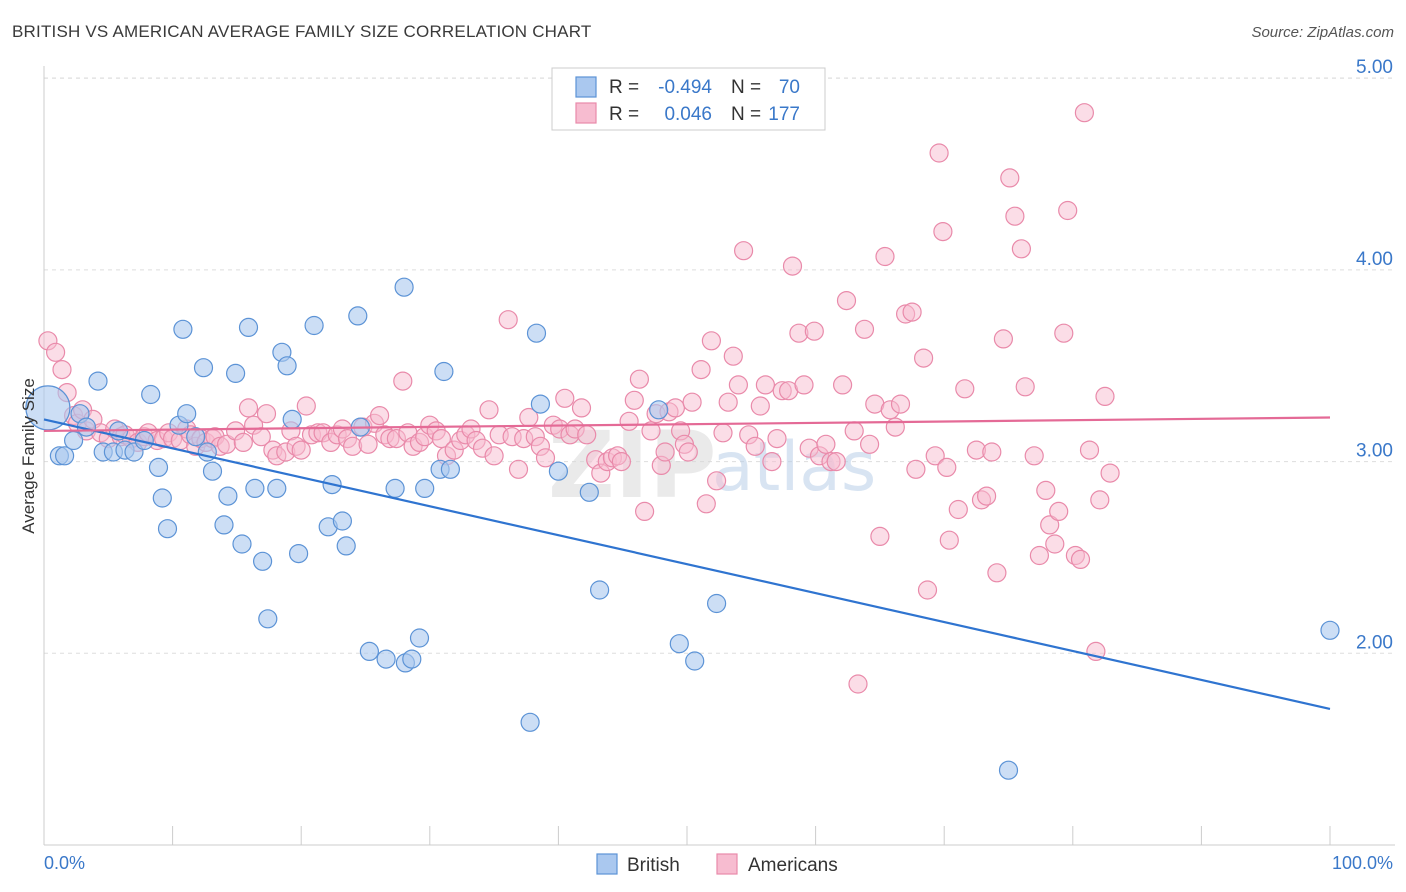 This screenshot has width=1406, height=892. I want to click on x-tick-label: 0.0%, so click(64, 863).